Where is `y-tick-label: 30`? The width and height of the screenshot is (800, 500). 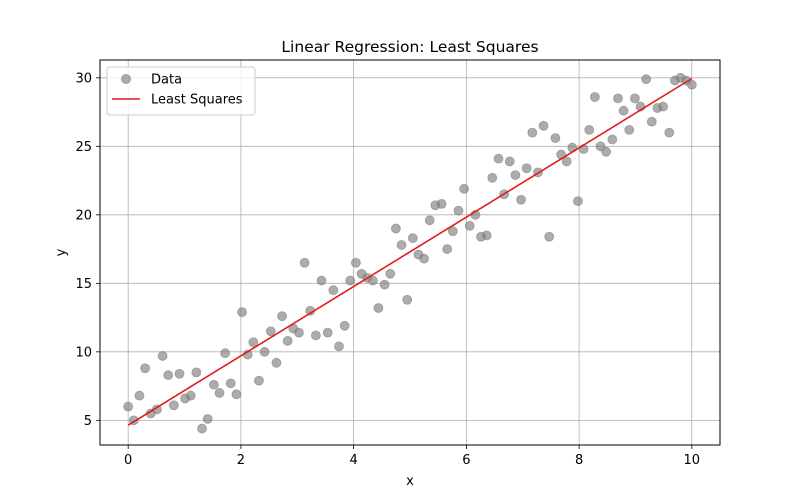
y-tick-label: 30 is located at coordinates (83, 78).